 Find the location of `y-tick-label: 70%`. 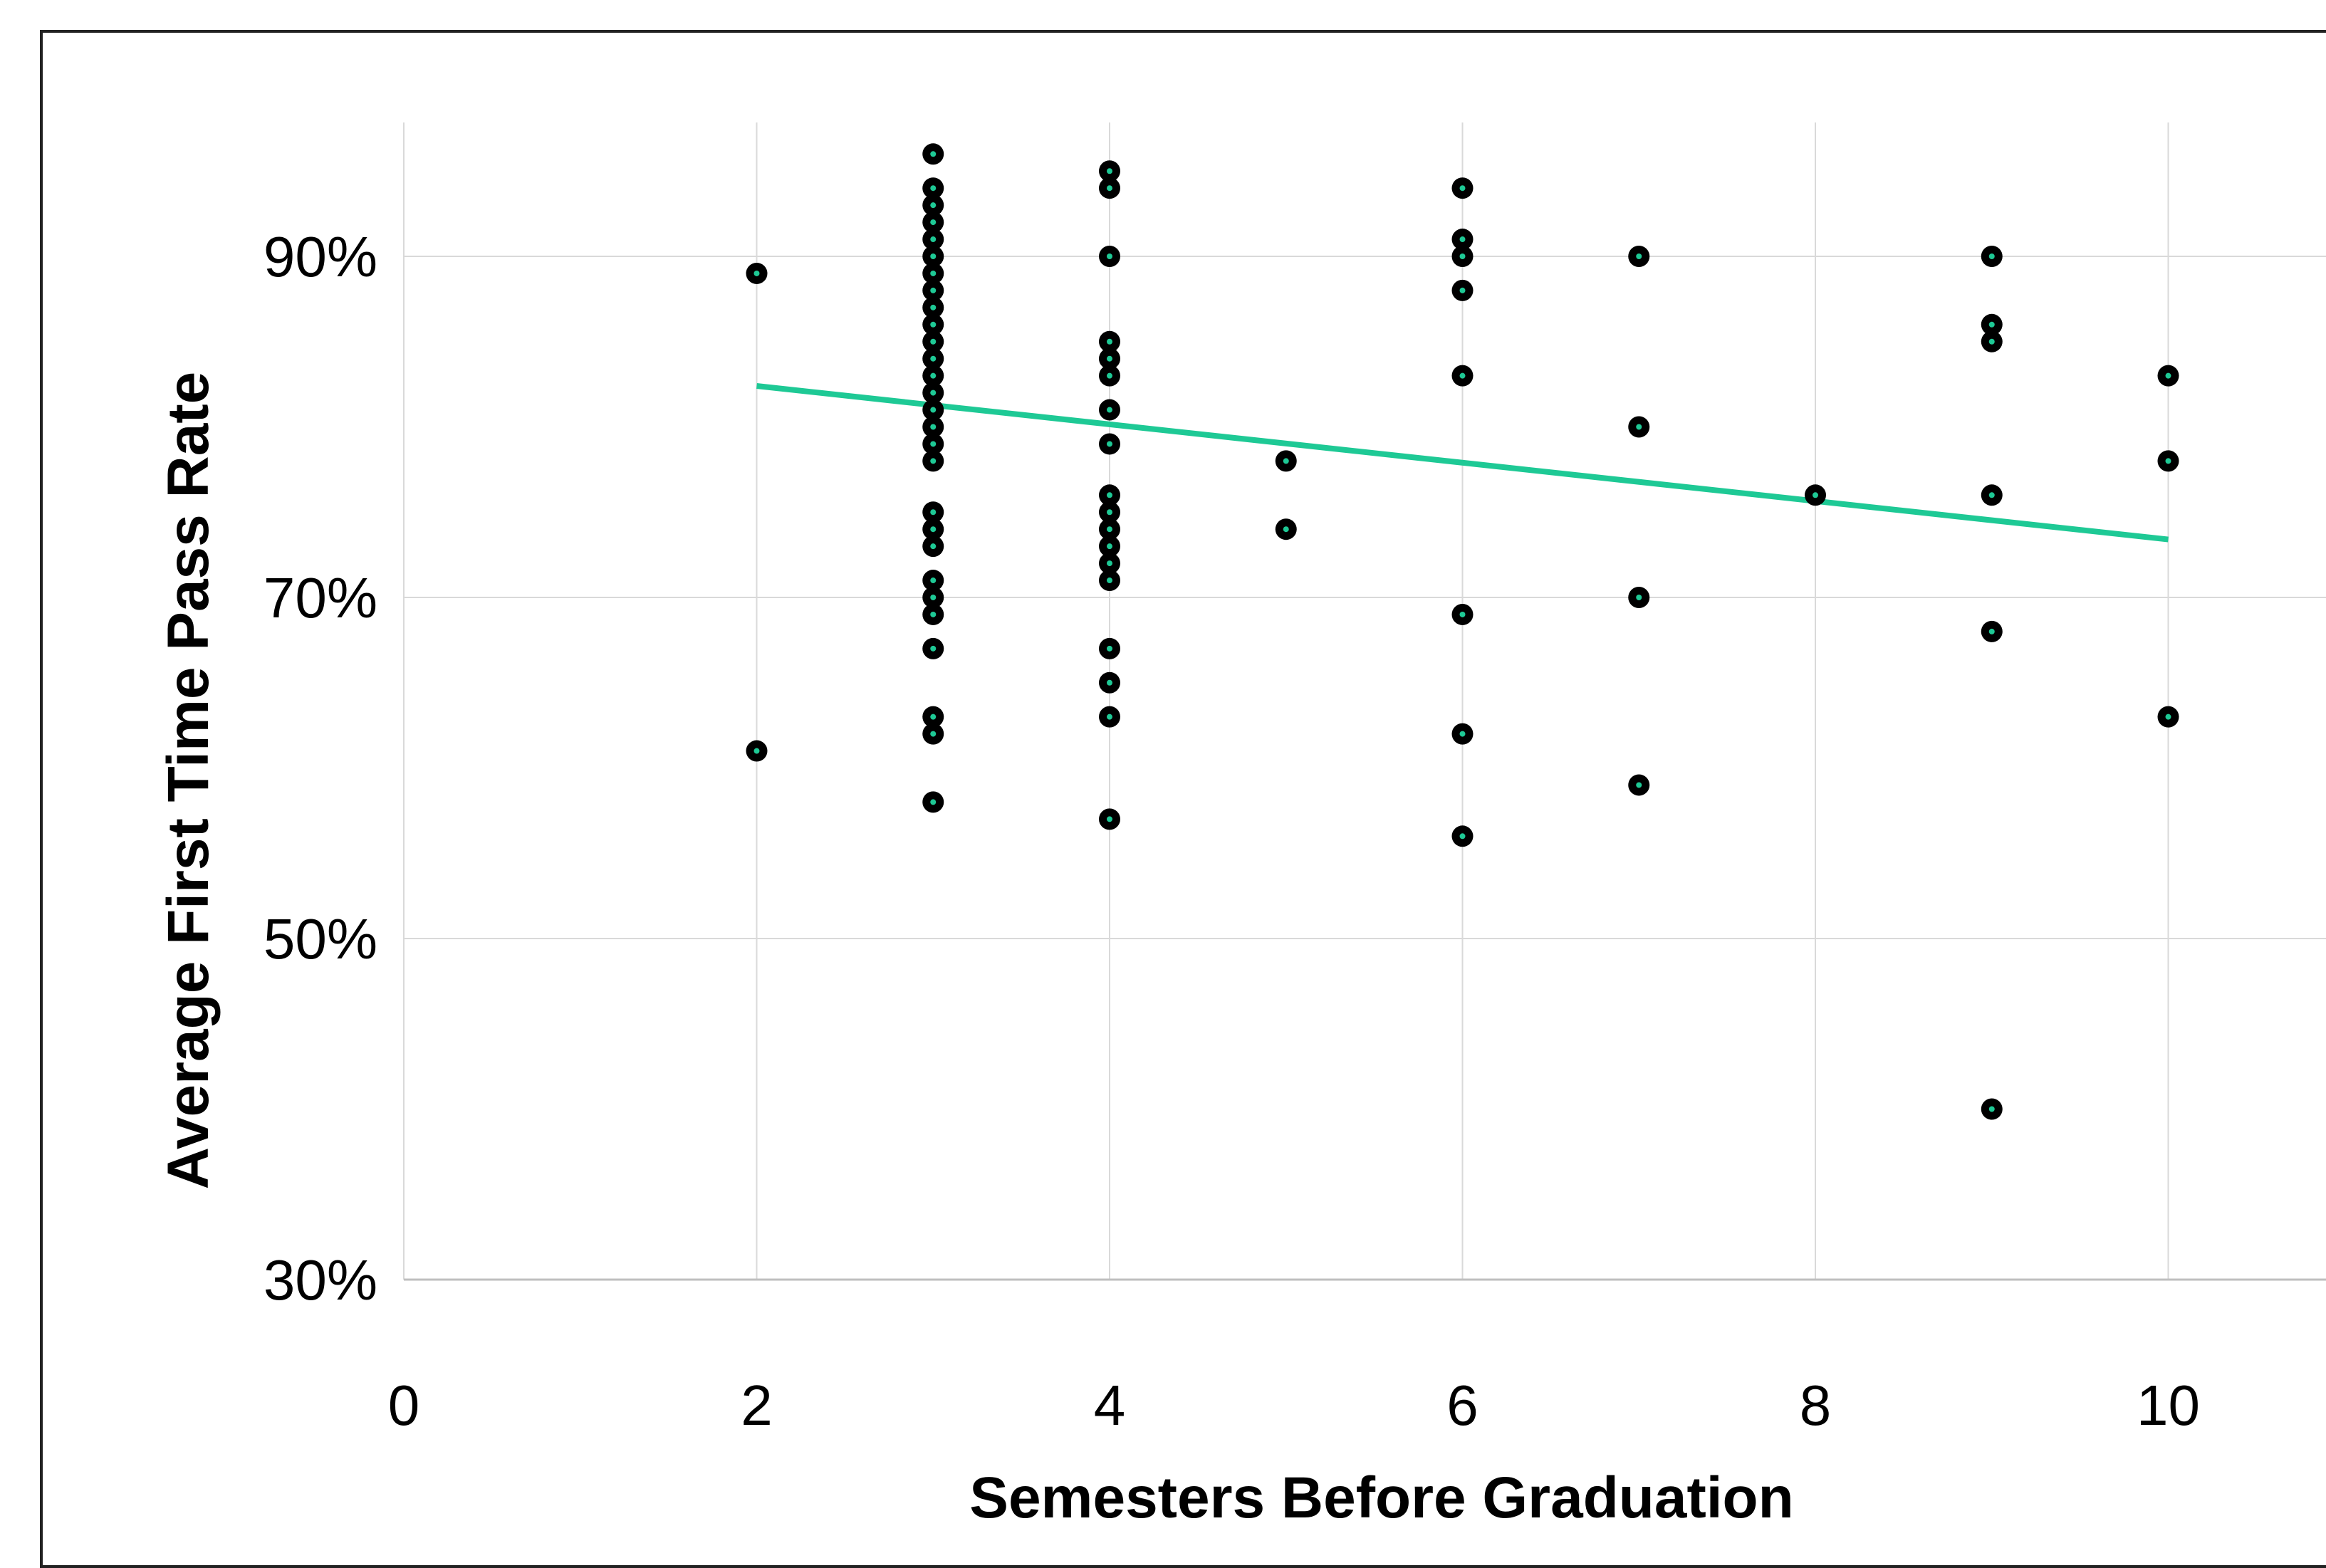

y-tick-label: 70% is located at coordinates (320, 597).